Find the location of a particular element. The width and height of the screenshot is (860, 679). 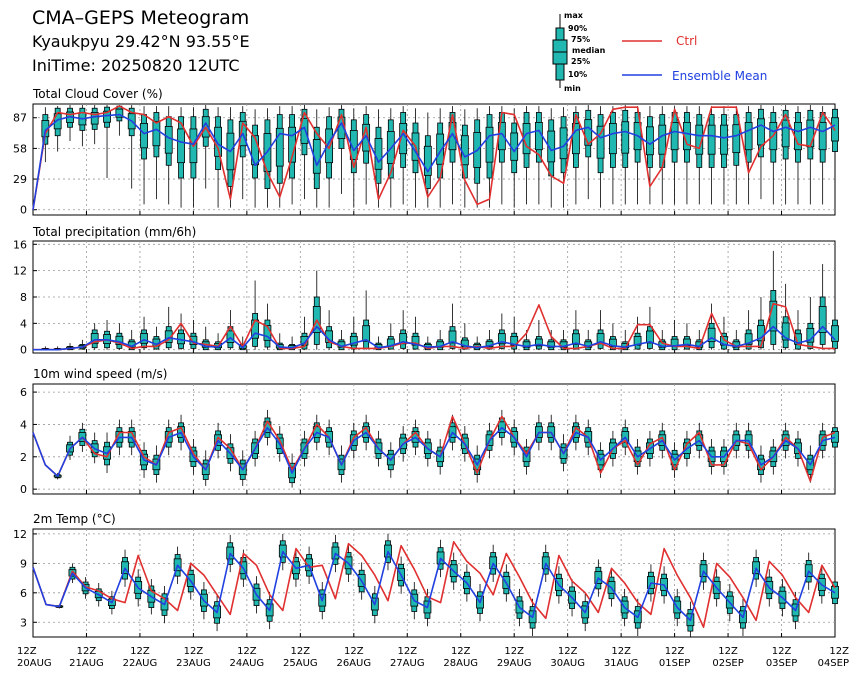

panel-title: Total precipitation (mm/6h) is located at coordinates (114, 232).